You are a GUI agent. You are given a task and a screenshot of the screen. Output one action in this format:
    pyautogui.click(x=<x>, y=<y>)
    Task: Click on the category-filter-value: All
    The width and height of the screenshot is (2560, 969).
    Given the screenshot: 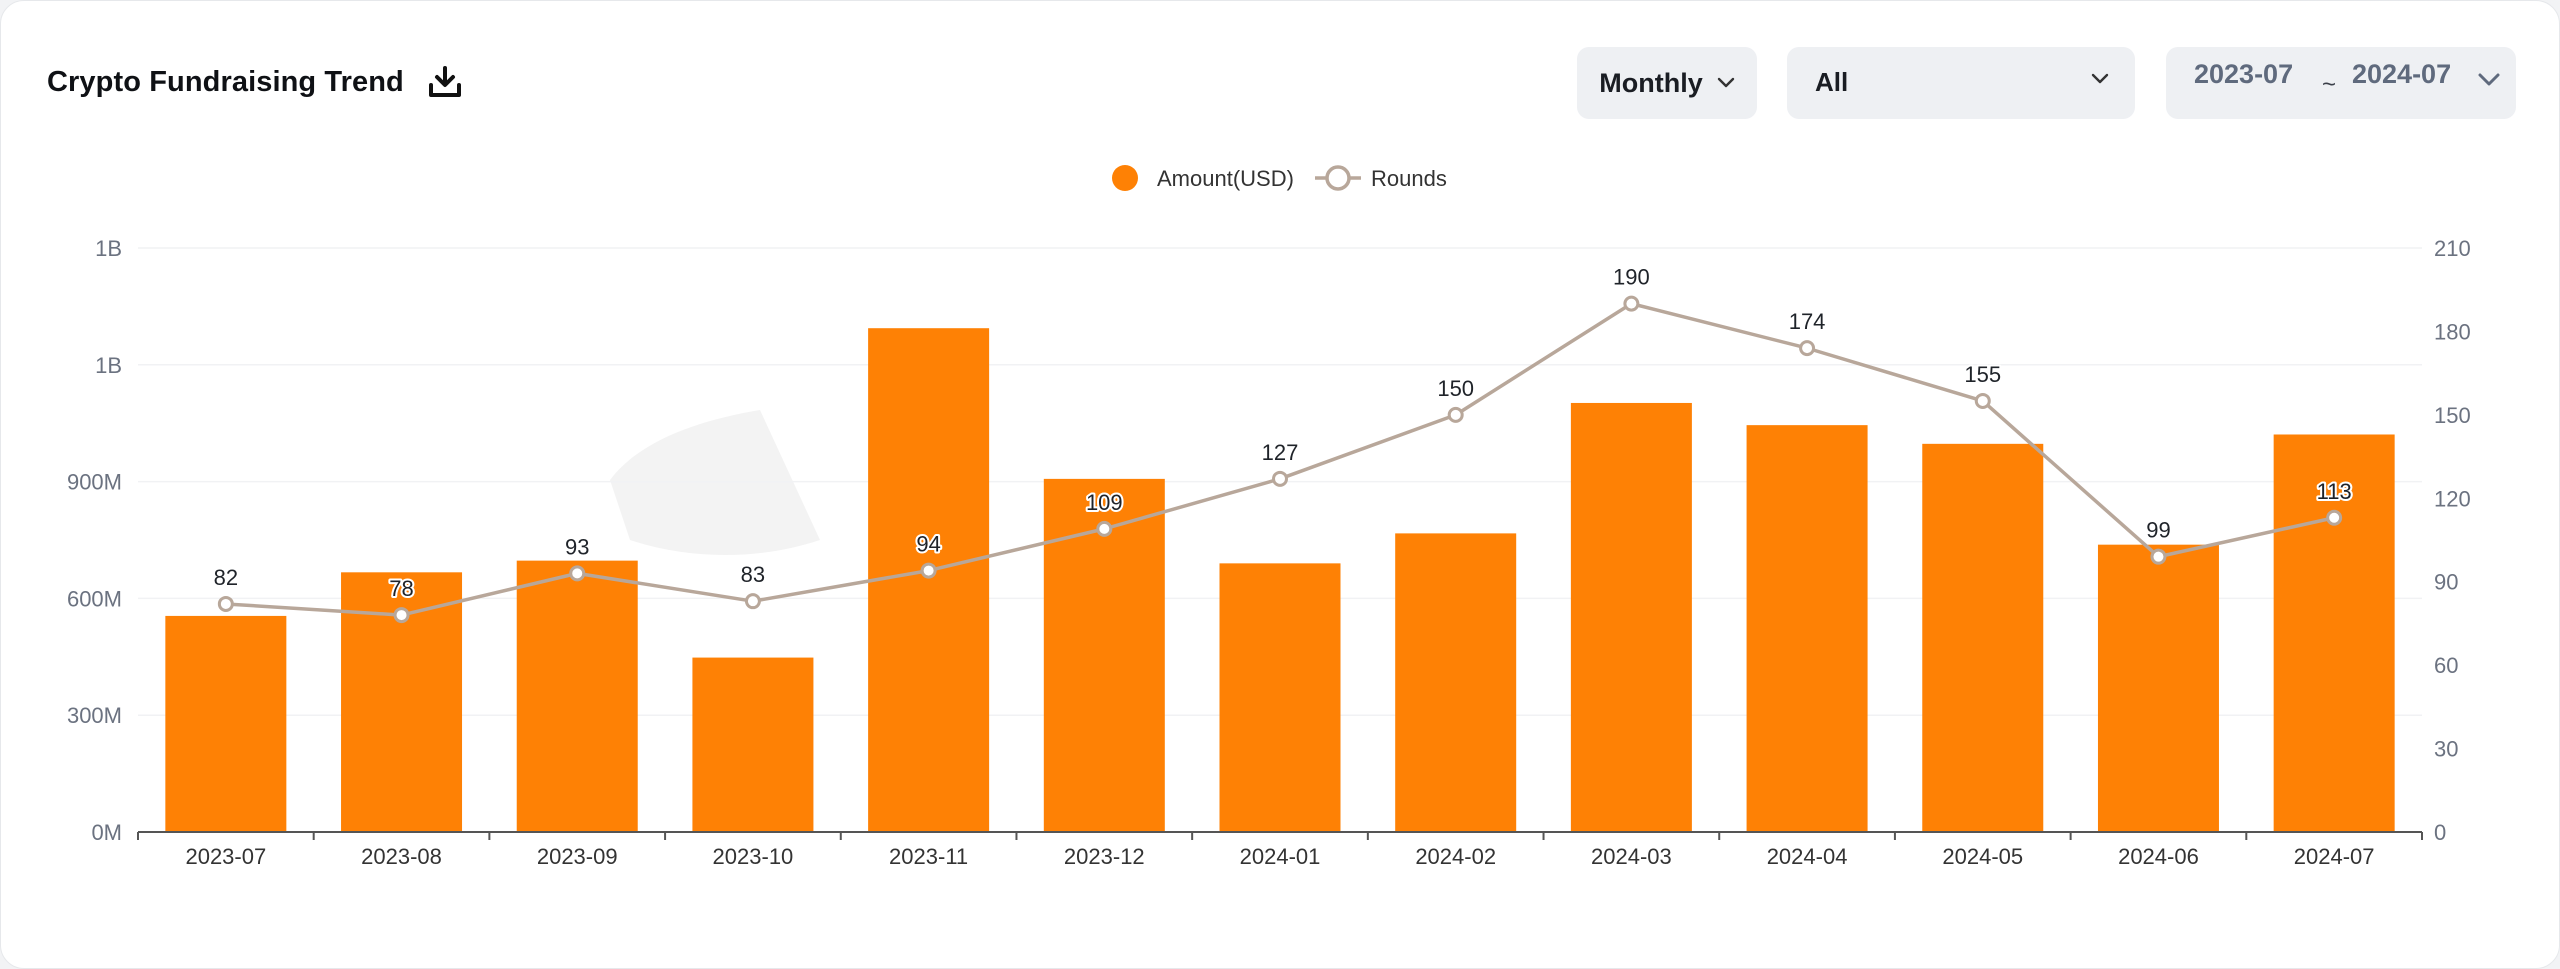 What is the action you would take?
    pyautogui.click(x=1832, y=82)
    